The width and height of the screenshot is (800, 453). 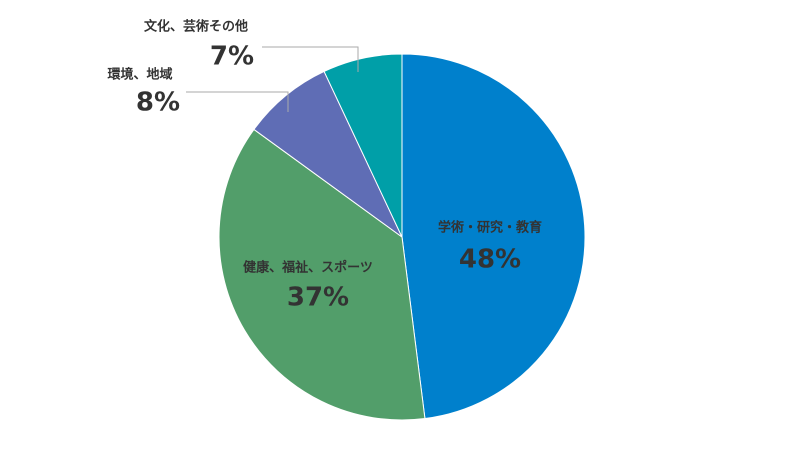 What do you see at coordinates (158, 103) in the screenshot?
I see `value-label: 8%` at bounding box center [158, 103].